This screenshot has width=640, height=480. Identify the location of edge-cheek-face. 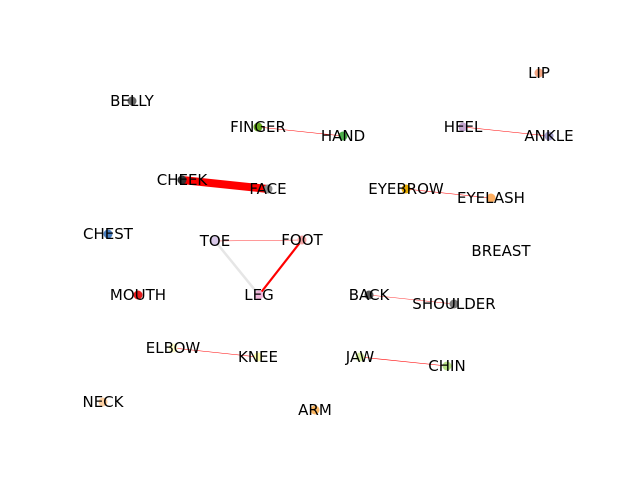
(225, 184).